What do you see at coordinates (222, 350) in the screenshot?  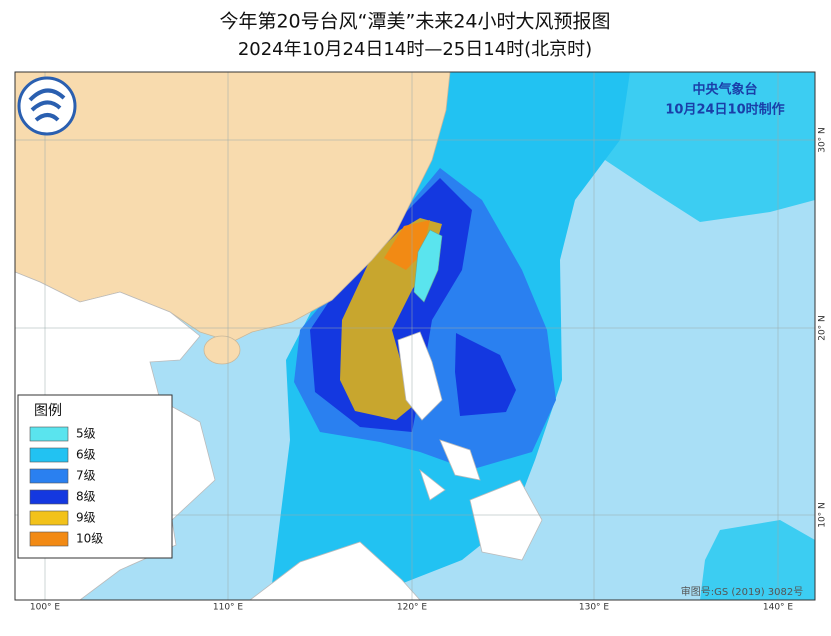 I see `land-hainan` at bounding box center [222, 350].